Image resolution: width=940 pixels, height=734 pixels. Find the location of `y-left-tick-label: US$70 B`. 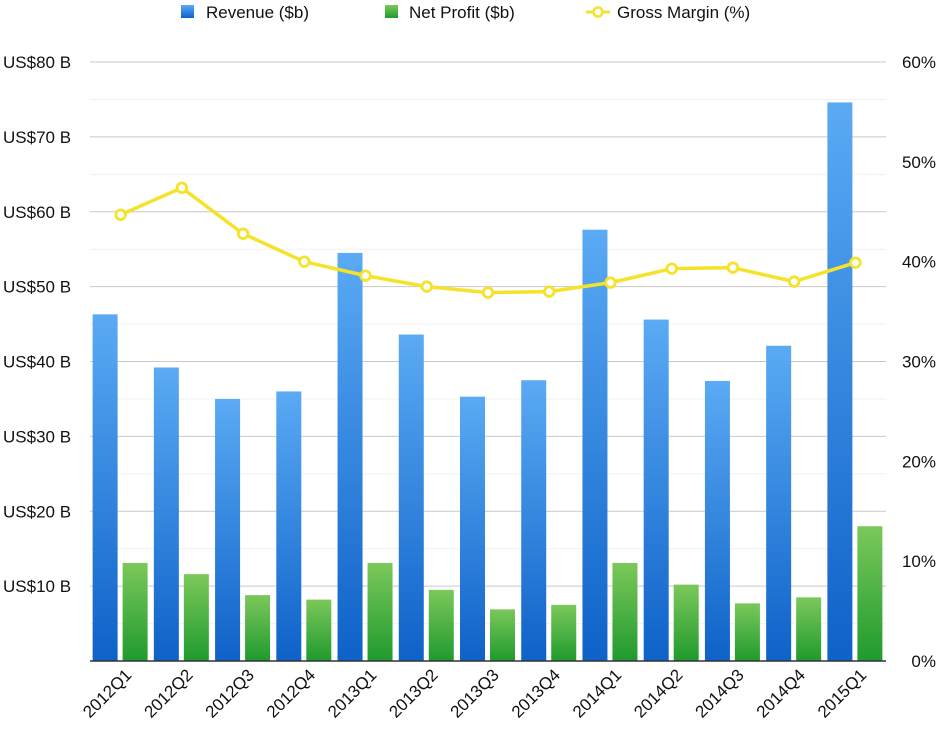

y-left-tick-label: US$70 B is located at coordinates (37, 137).